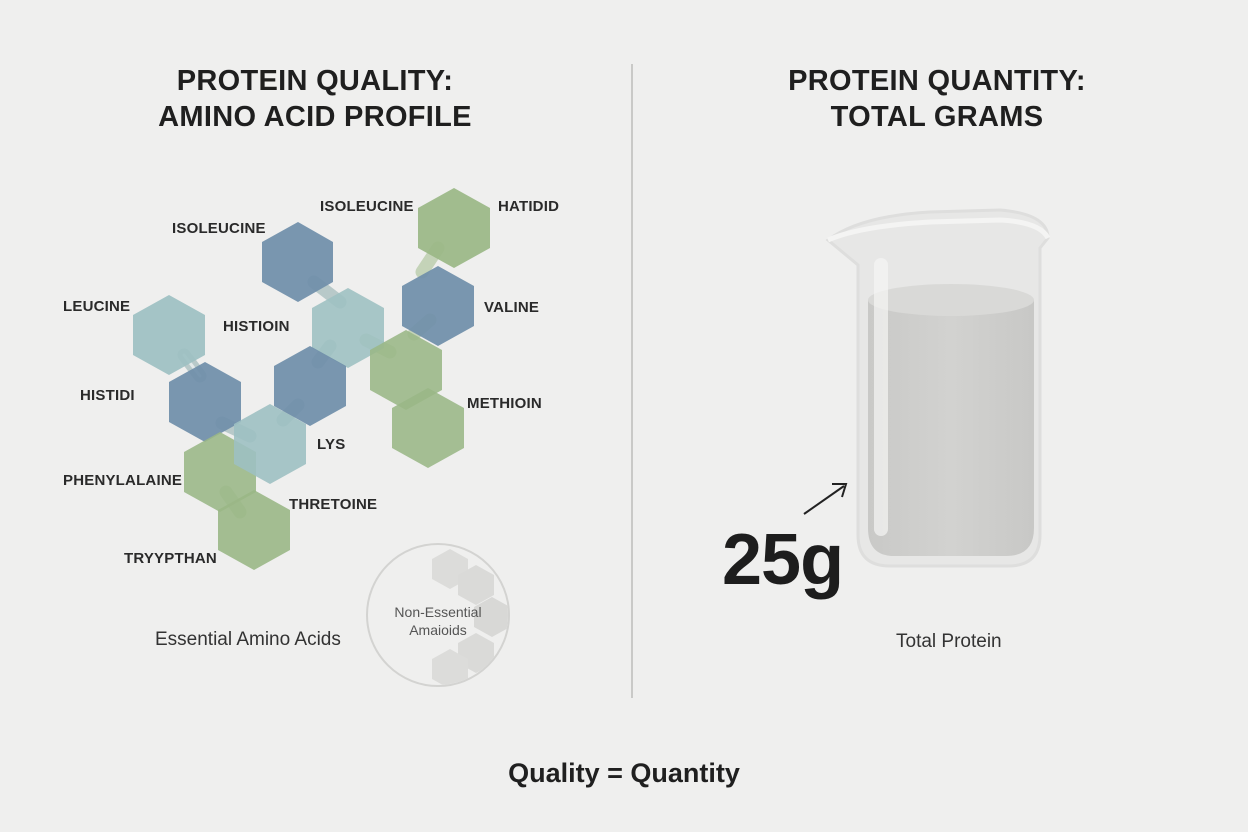 The image size is (1248, 832). I want to click on hex-lys, so click(270, 444).